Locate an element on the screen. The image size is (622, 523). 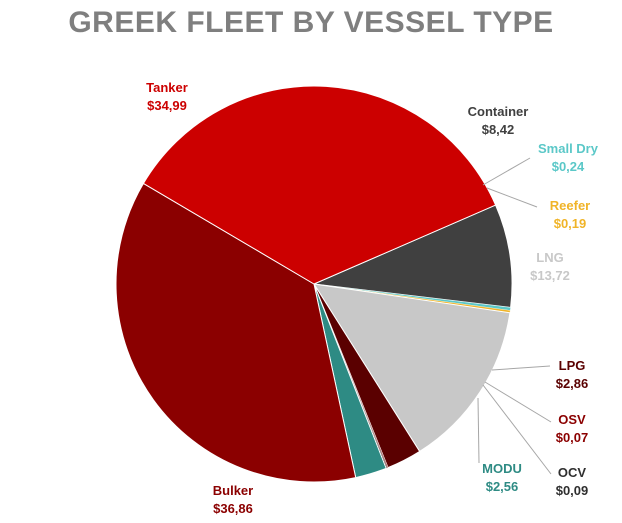
leader-line-osv is located at coordinates (518, 402).